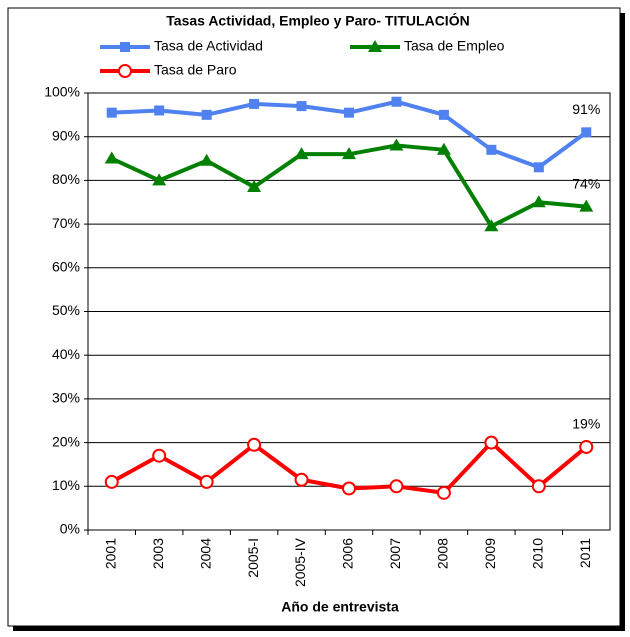 Image resolution: width=630 pixels, height=637 pixels. What do you see at coordinates (586, 109) in the screenshot?
I see `data-label: 91%` at bounding box center [586, 109].